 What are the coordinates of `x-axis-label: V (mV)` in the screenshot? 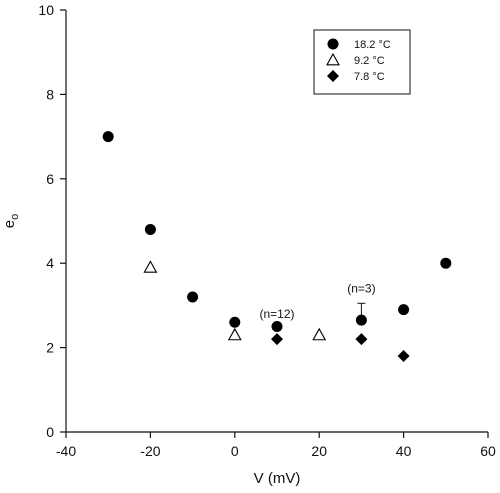 It's located at (277, 478).